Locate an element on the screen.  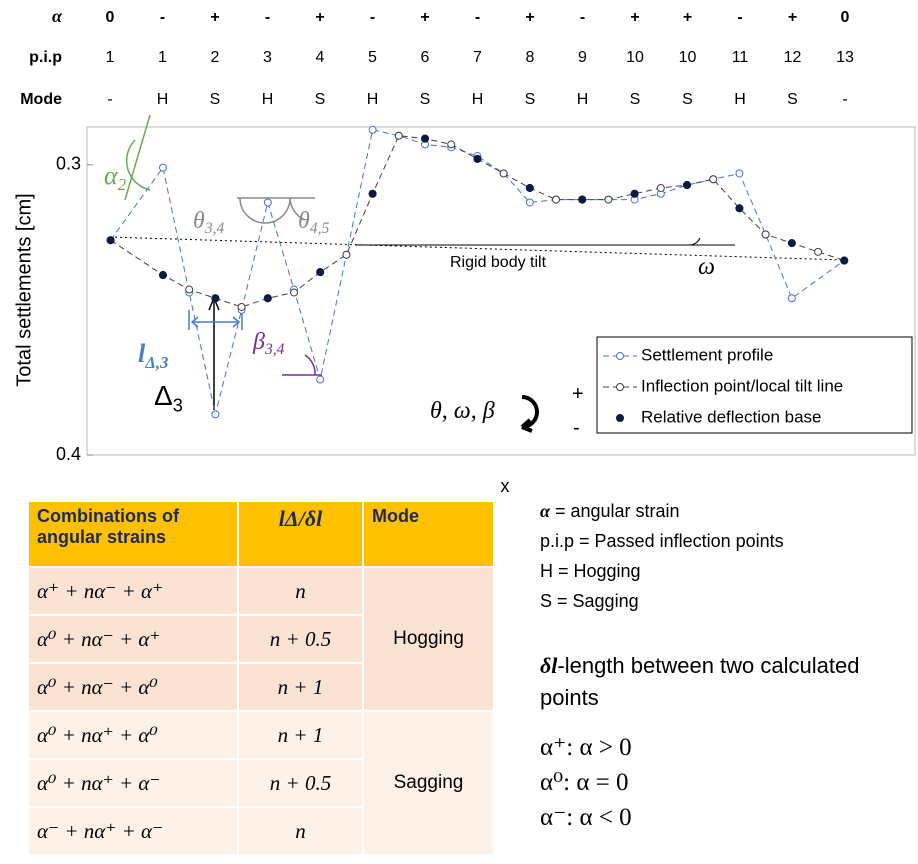
definition: H = Hogging is located at coordinates (590, 571).